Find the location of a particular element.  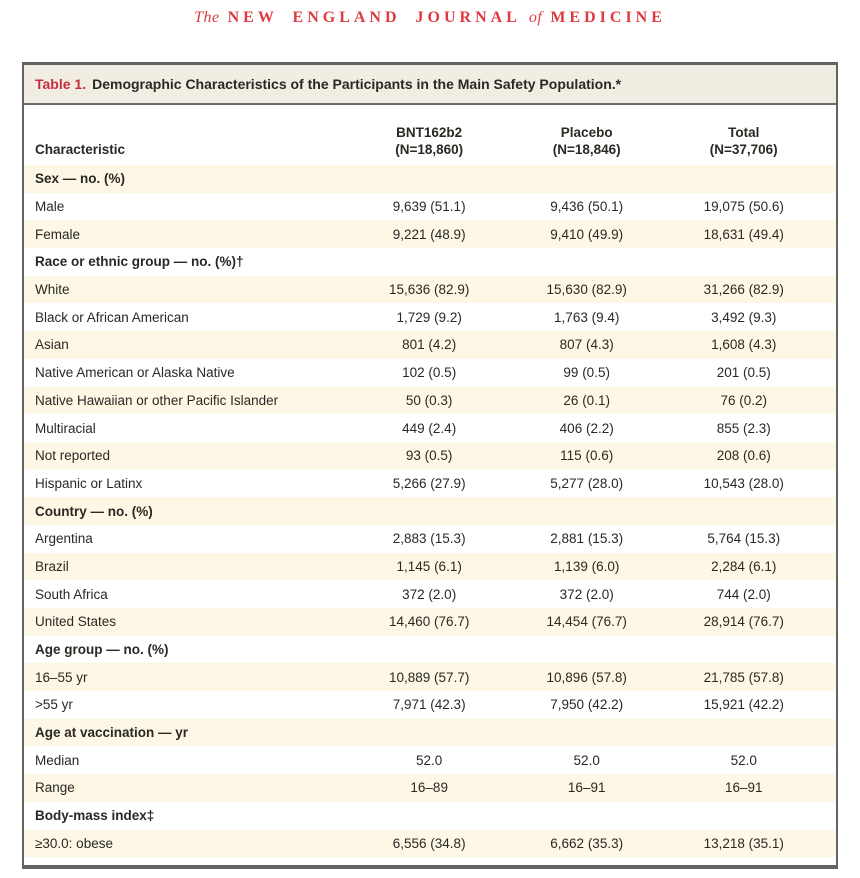

section-row: Body-mass index‡ is located at coordinates (430, 815).